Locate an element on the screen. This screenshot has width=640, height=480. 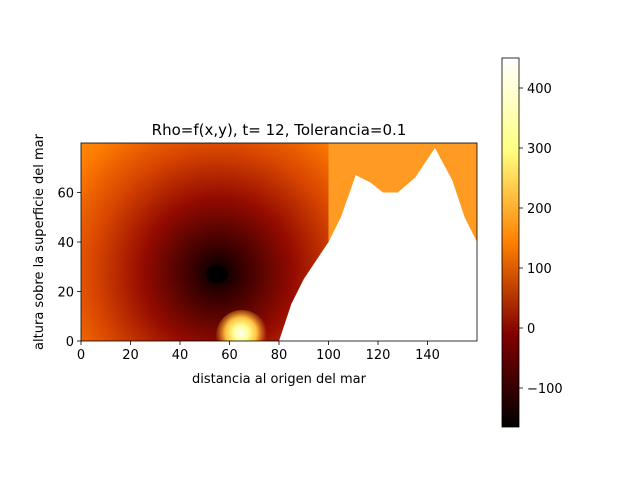
x-tick-label: 0 is located at coordinates (81, 355).